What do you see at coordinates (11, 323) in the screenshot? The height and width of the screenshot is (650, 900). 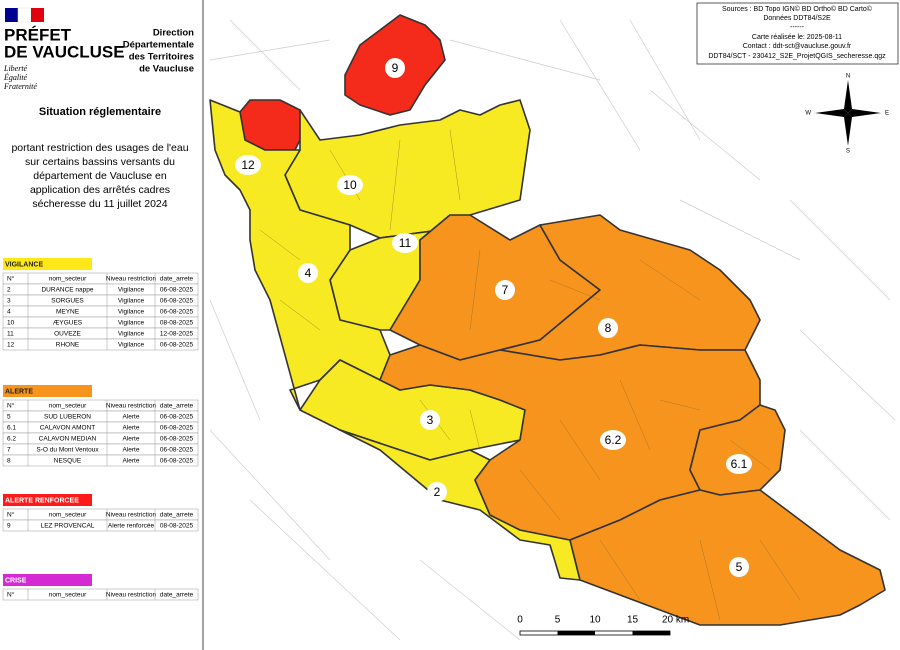 I see `table-cell: 10` at bounding box center [11, 323].